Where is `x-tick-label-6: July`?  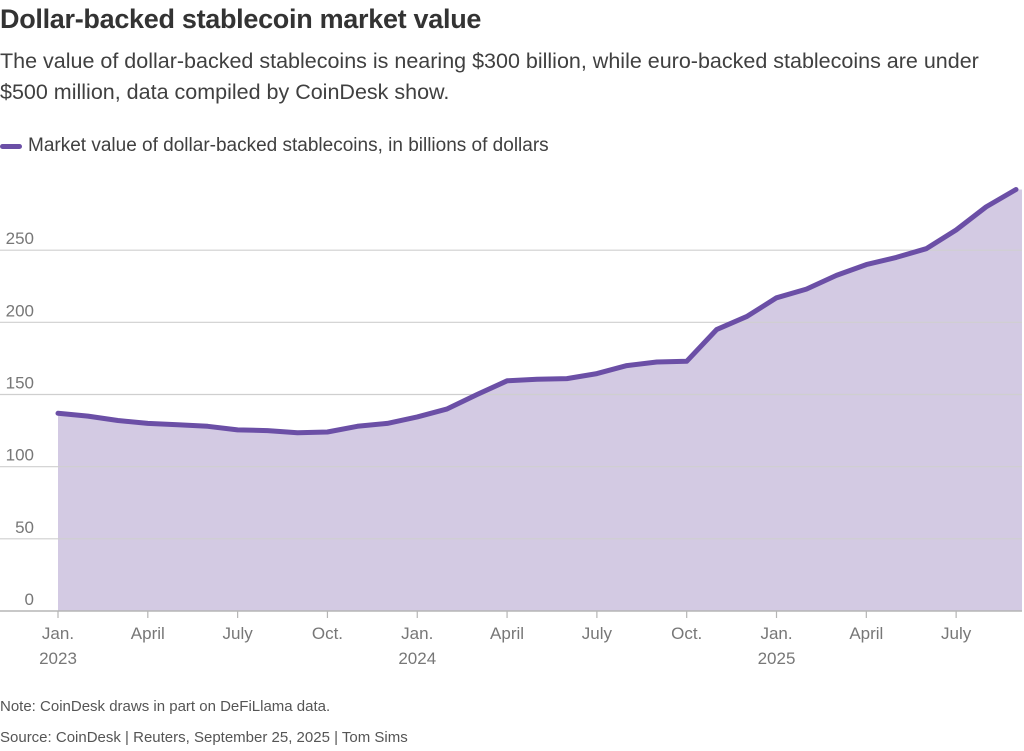 x-tick-label-6: July is located at coordinates (597, 633).